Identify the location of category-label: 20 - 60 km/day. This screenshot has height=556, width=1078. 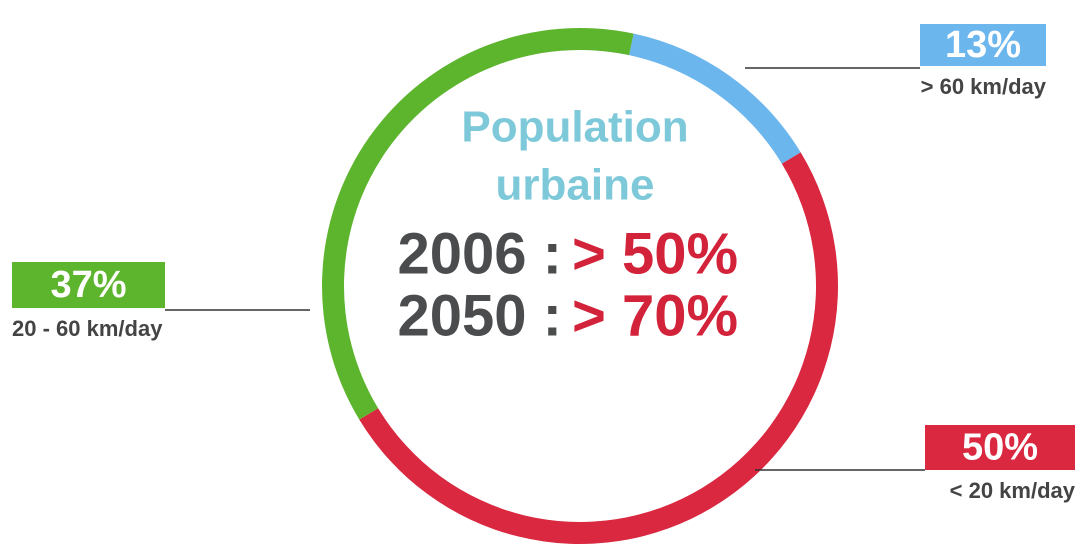
(87, 328).